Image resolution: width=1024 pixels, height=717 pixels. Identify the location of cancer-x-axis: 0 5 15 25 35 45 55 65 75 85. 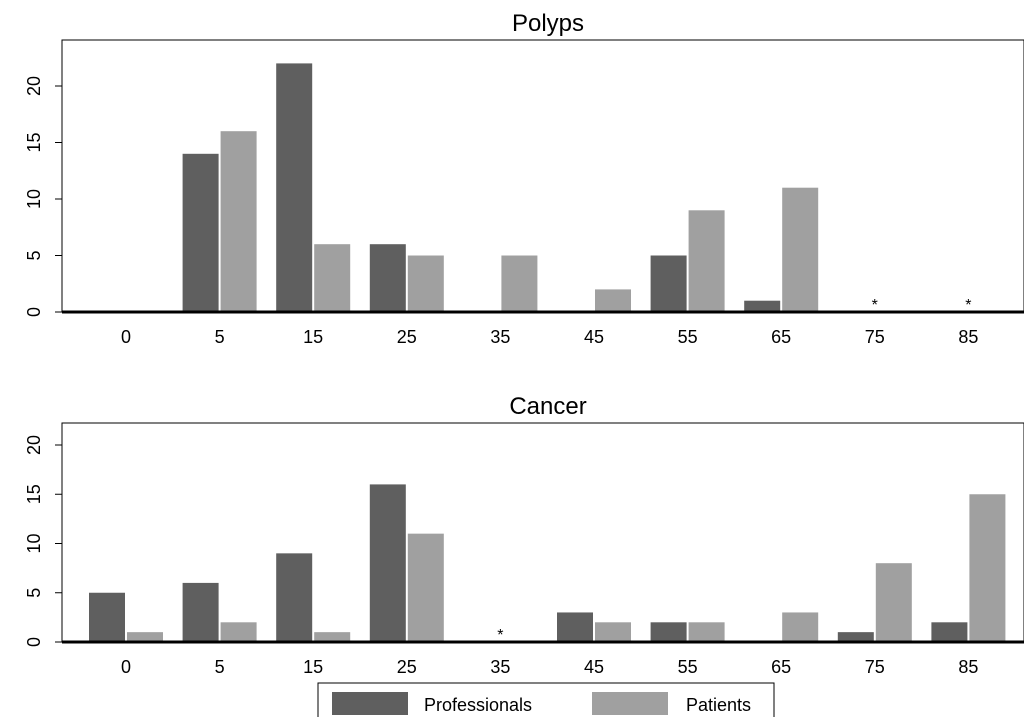
(549, 667).